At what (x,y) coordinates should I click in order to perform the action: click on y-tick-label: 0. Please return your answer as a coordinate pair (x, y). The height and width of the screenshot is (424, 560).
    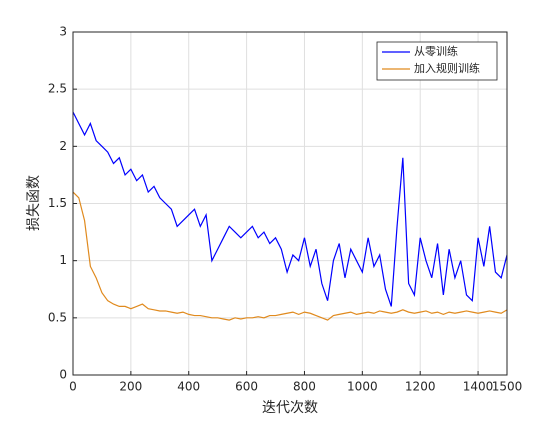
    Looking at the image, I should click on (63, 375).